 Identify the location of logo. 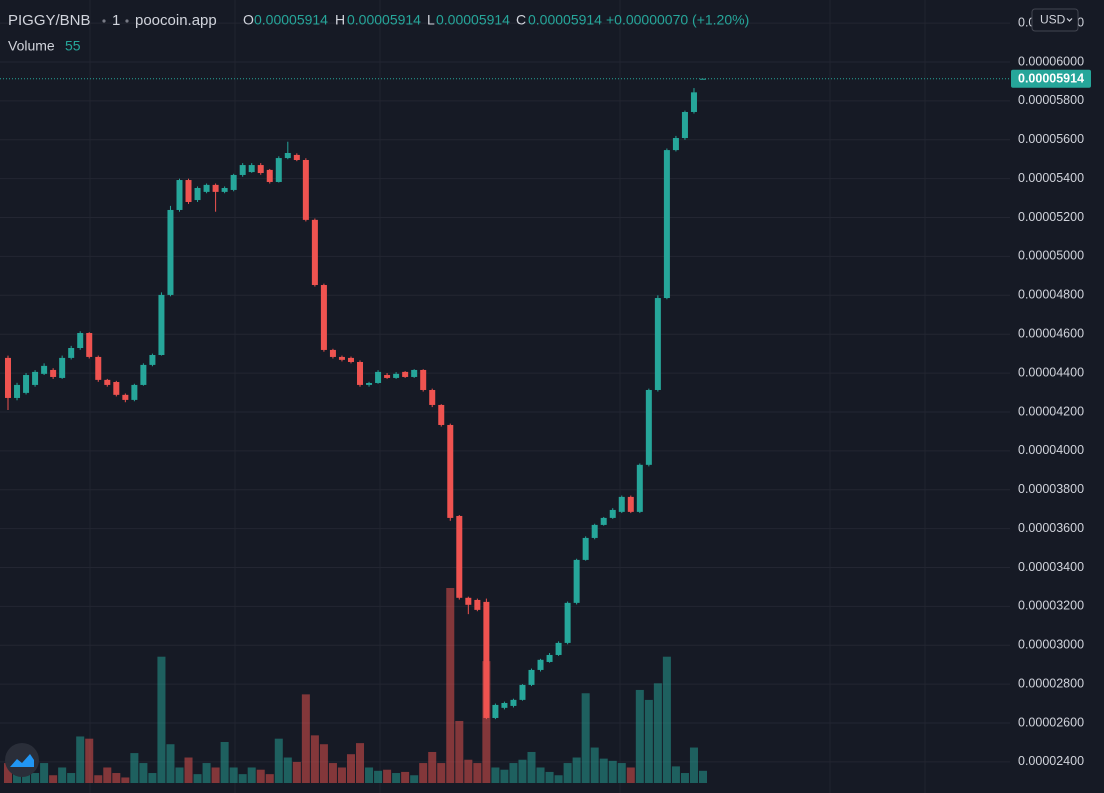
(22, 760).